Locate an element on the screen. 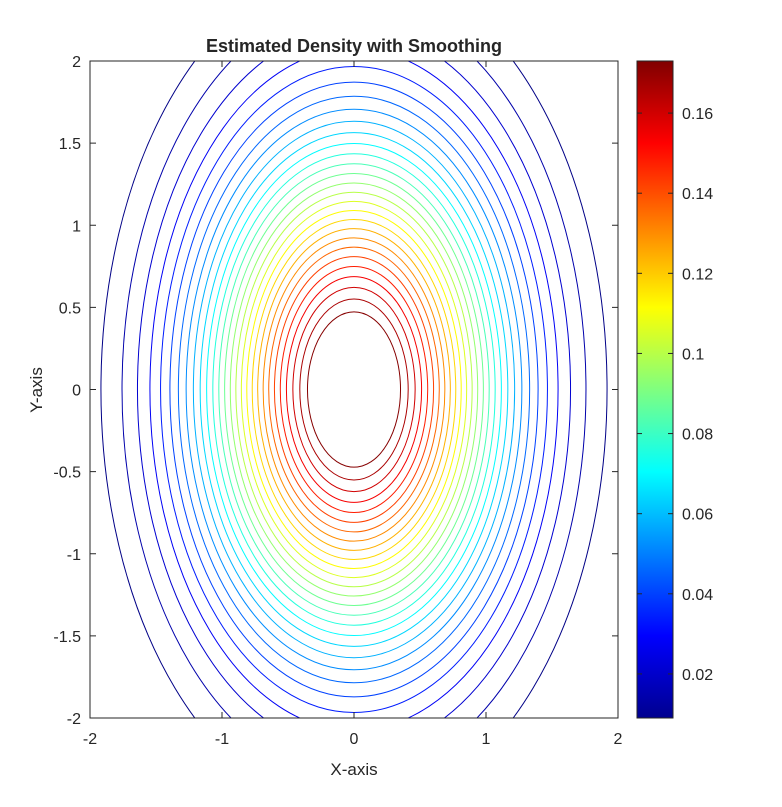 The image size is (782, 807). colorbar-tick-label: 0.04 is located at coordinates (697, 595).